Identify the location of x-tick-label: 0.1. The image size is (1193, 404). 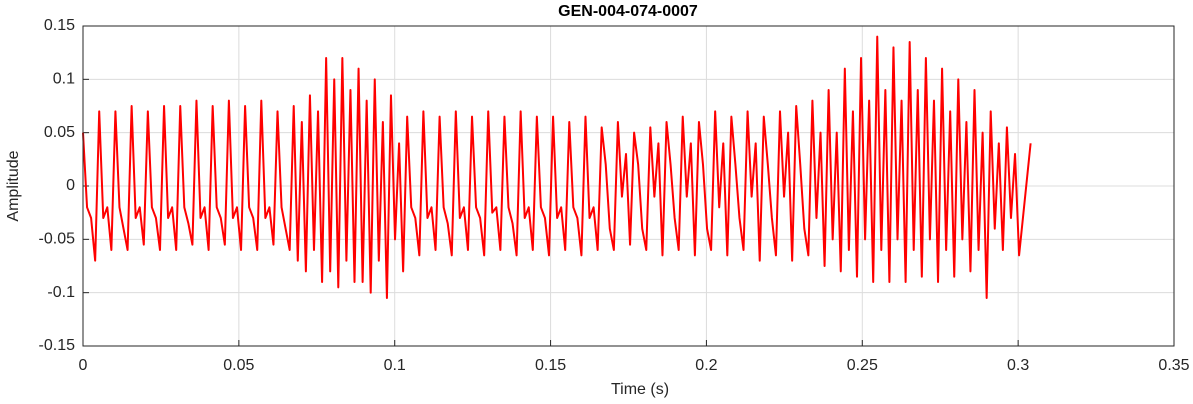
(395, 365).